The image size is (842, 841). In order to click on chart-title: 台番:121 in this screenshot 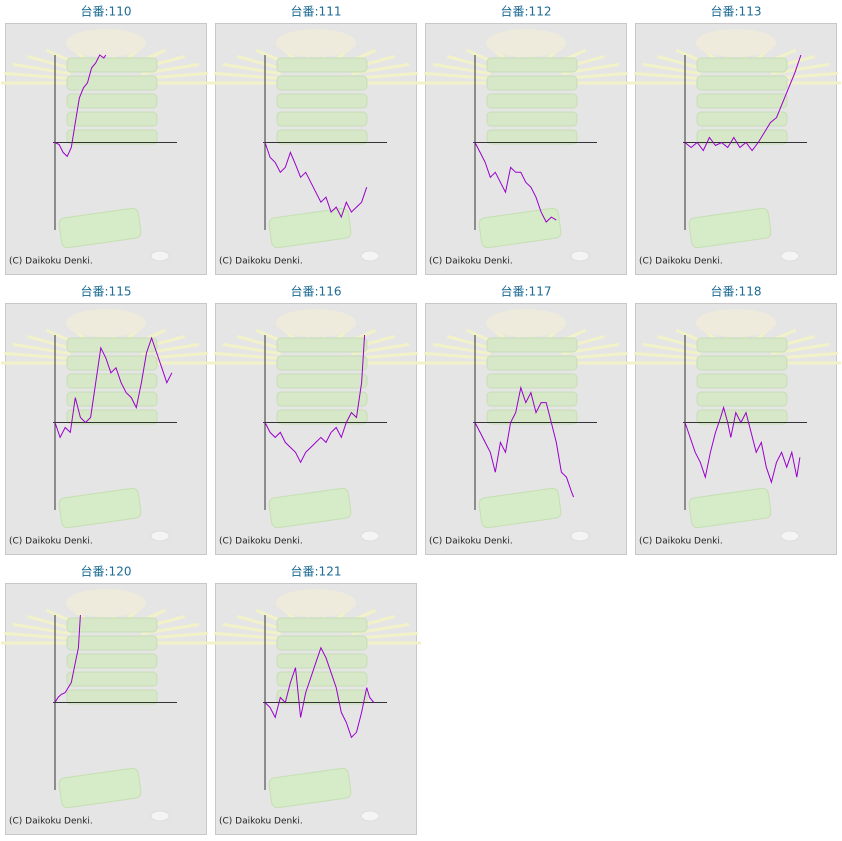, I will do `click(316, 571)`.